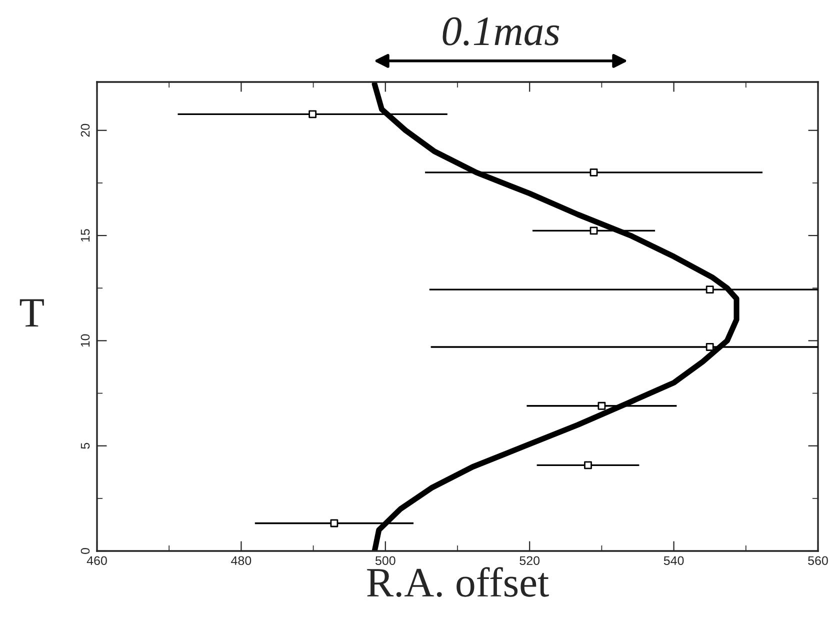 This screenshot has width=833, height=633. What do you see at coordinates (85, 551) in the screenshot?
I see `y-tick-label: 0` at bounding box center [85, 551].